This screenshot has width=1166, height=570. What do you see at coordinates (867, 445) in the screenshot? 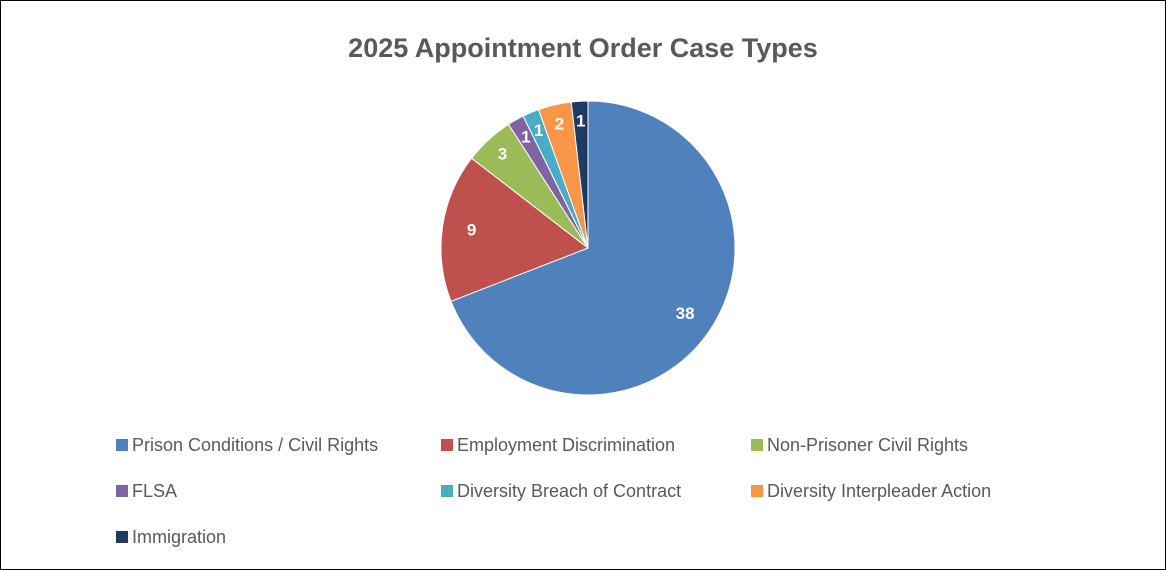
I see `legend-label: Non-Prisoner Civil Rights` at bounding box center [867, 445].